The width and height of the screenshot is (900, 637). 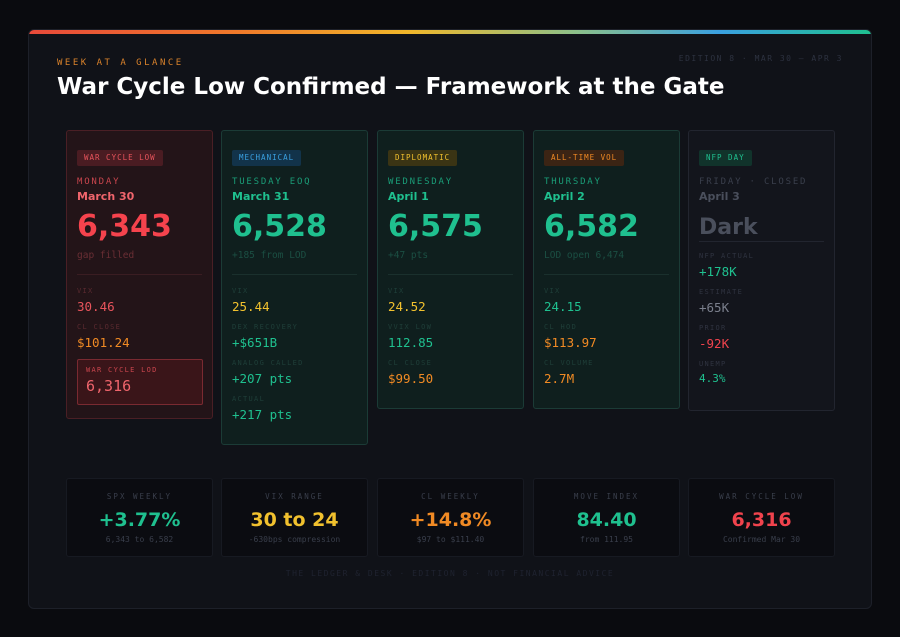 I want to click on metric-label: DEX RECOVERY, so click(x=265, y=327).